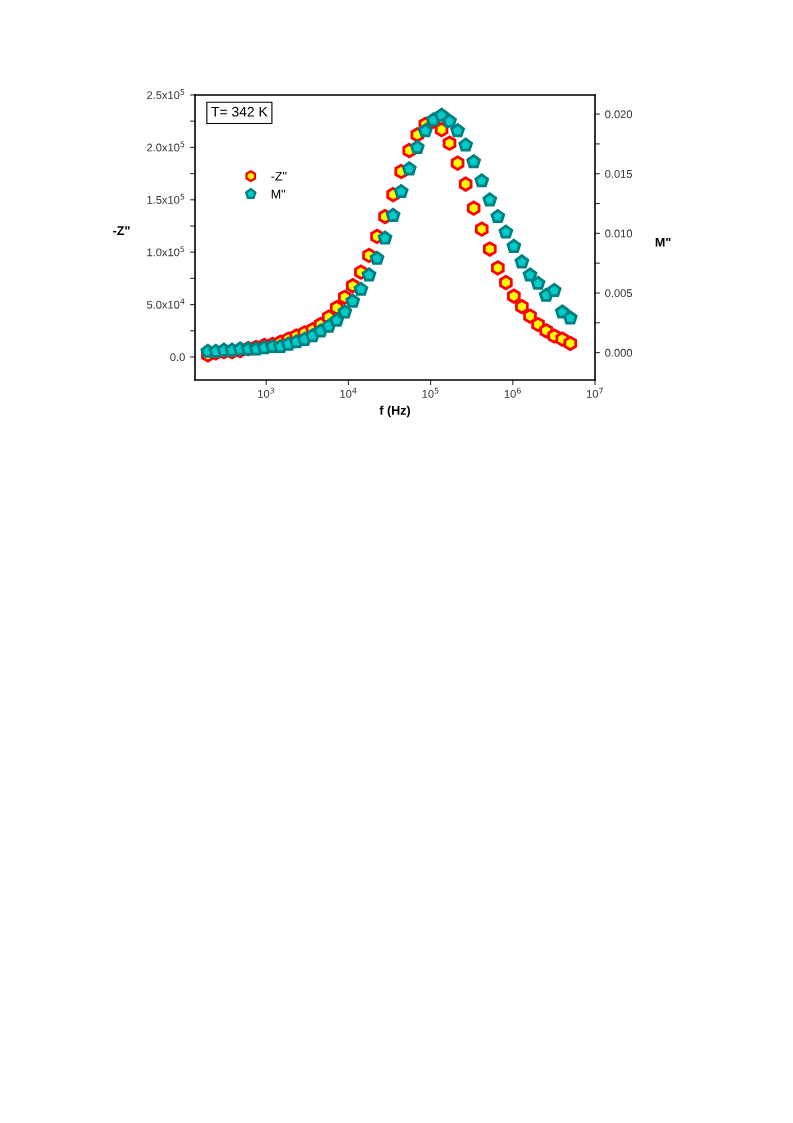  I want to click on legend-label: M", so click(278, 194).